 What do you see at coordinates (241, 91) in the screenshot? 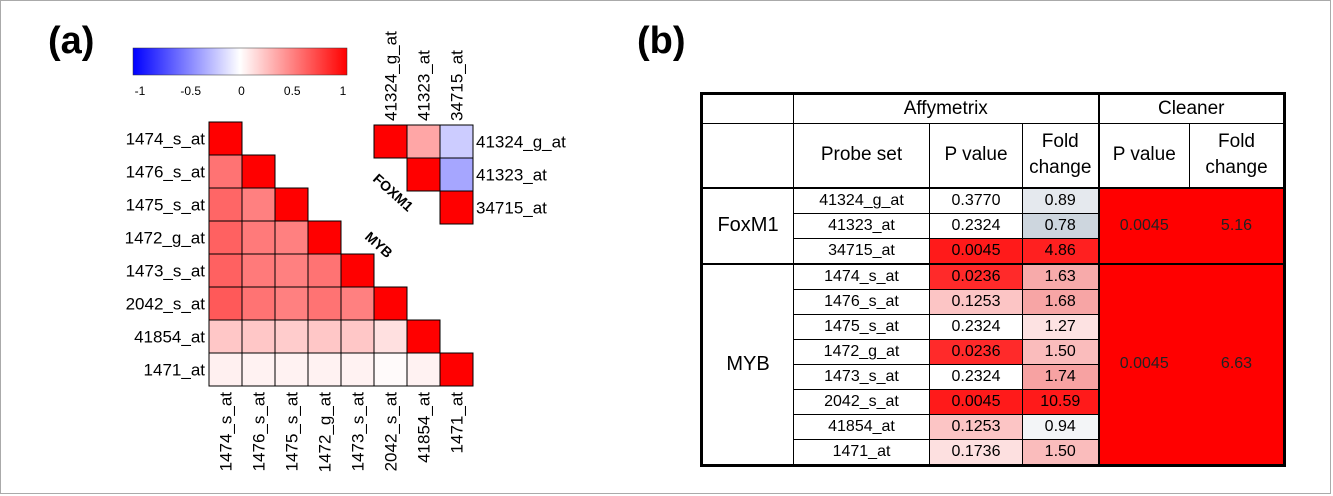
I see `colorbar-tick-label: 0` at bounding box center [241, 91].